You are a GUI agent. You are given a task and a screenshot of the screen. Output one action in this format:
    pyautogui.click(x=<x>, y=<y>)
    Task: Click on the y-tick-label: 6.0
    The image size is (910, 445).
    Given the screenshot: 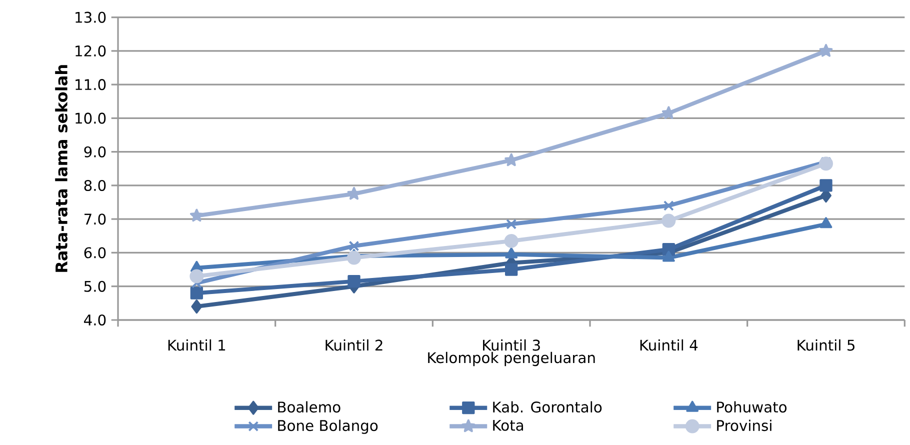 What is the action you would take?
    pyautogui.click(x=95, y=252)
    